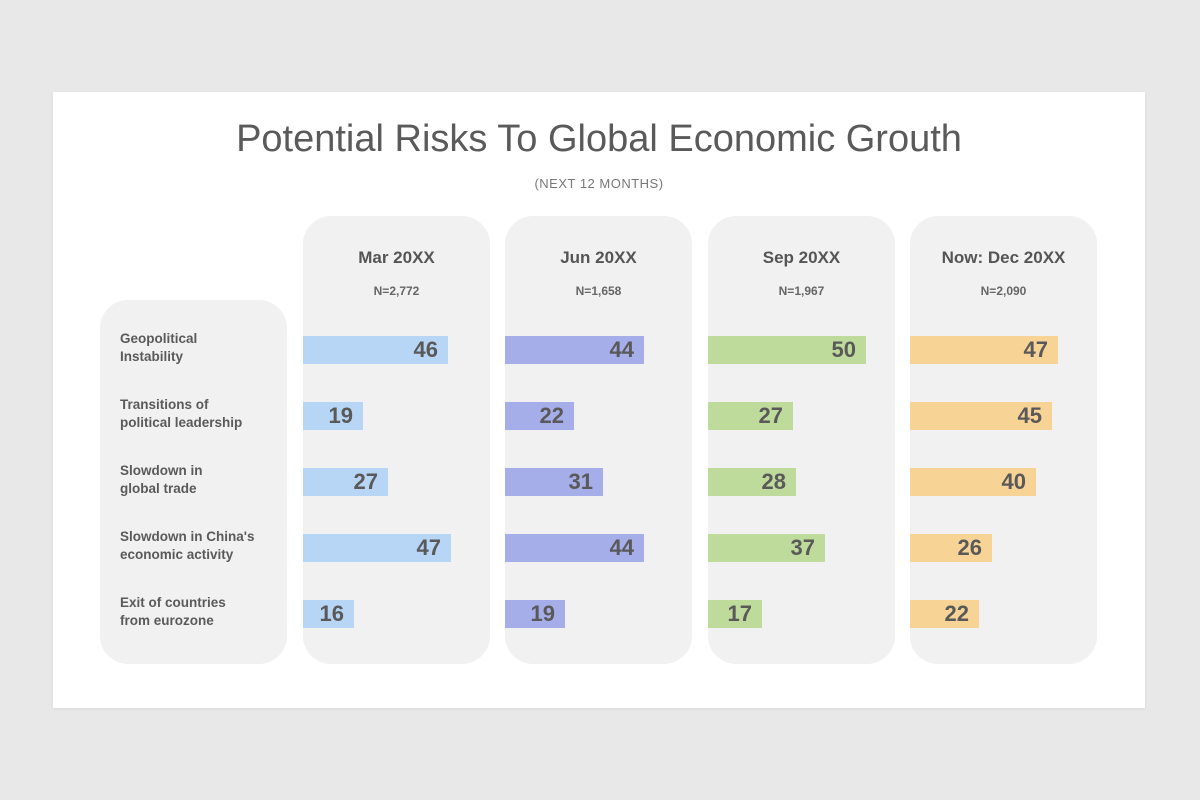 The height and width of the screenshot is (800, 1200). I want to click on bar-value-label: 45, so click(1029, 415).